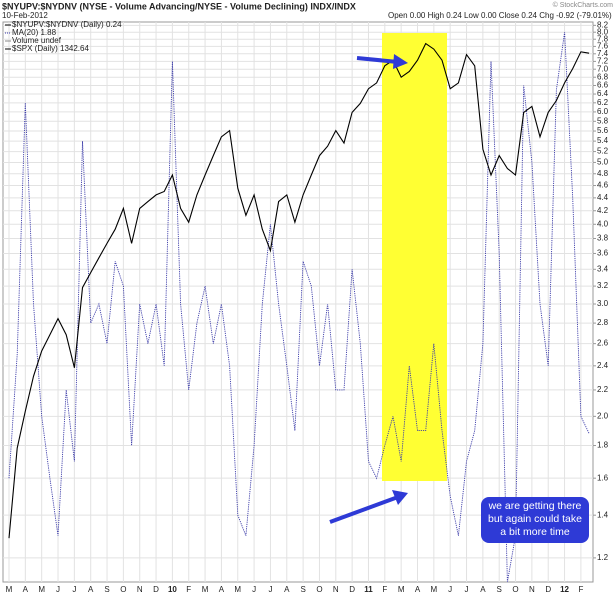 Image resolution: width=615 pixels, height=595 pixels. What do you see at coordinates (603, 268) in the screenshot?
I see `y-tick-label: 3.4` at bounding box center [603, 268].